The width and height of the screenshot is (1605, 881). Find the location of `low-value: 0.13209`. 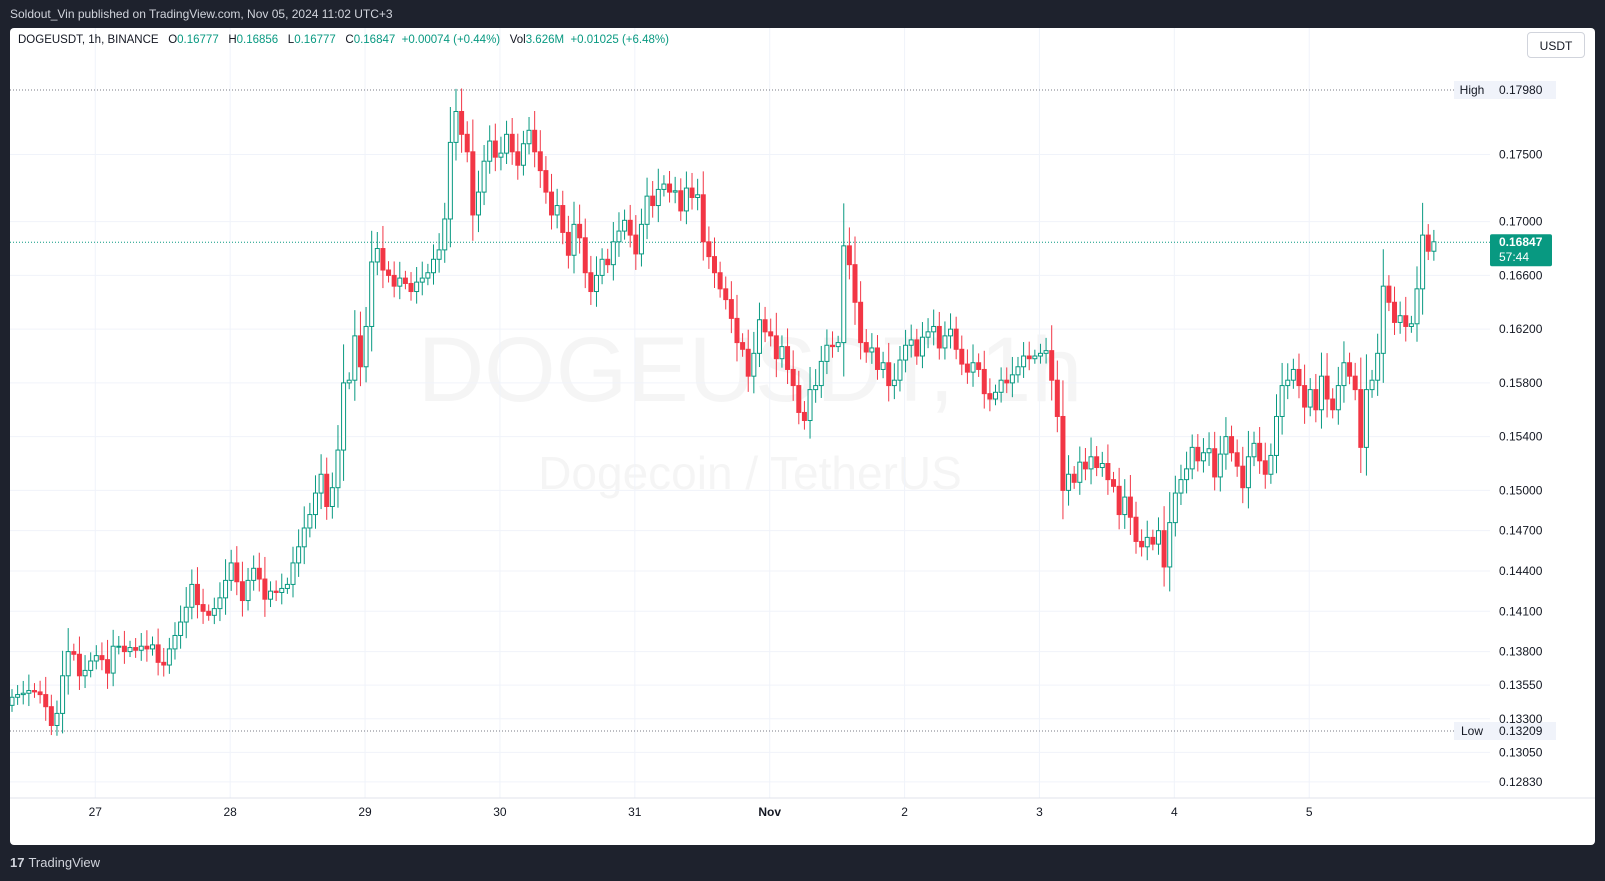

low-value: 0.13209 is located at coordinates (1521, 731).